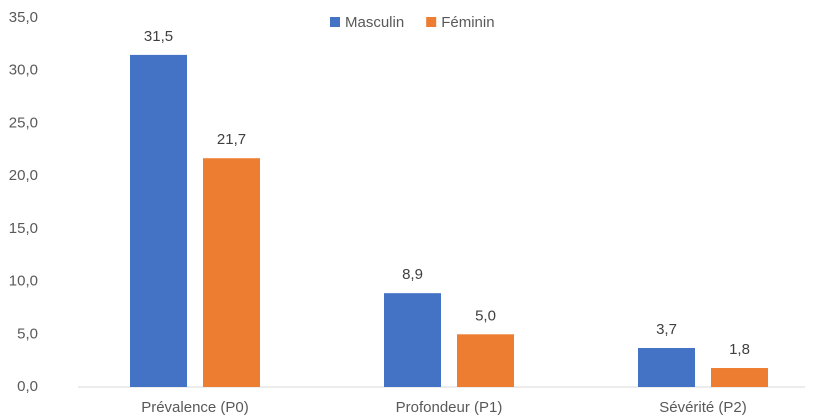 This screenshot has width=817, height=416. Describe the element at coordinates (158, 36) in the screenshot. I see `data-label: 31,5` at that location.